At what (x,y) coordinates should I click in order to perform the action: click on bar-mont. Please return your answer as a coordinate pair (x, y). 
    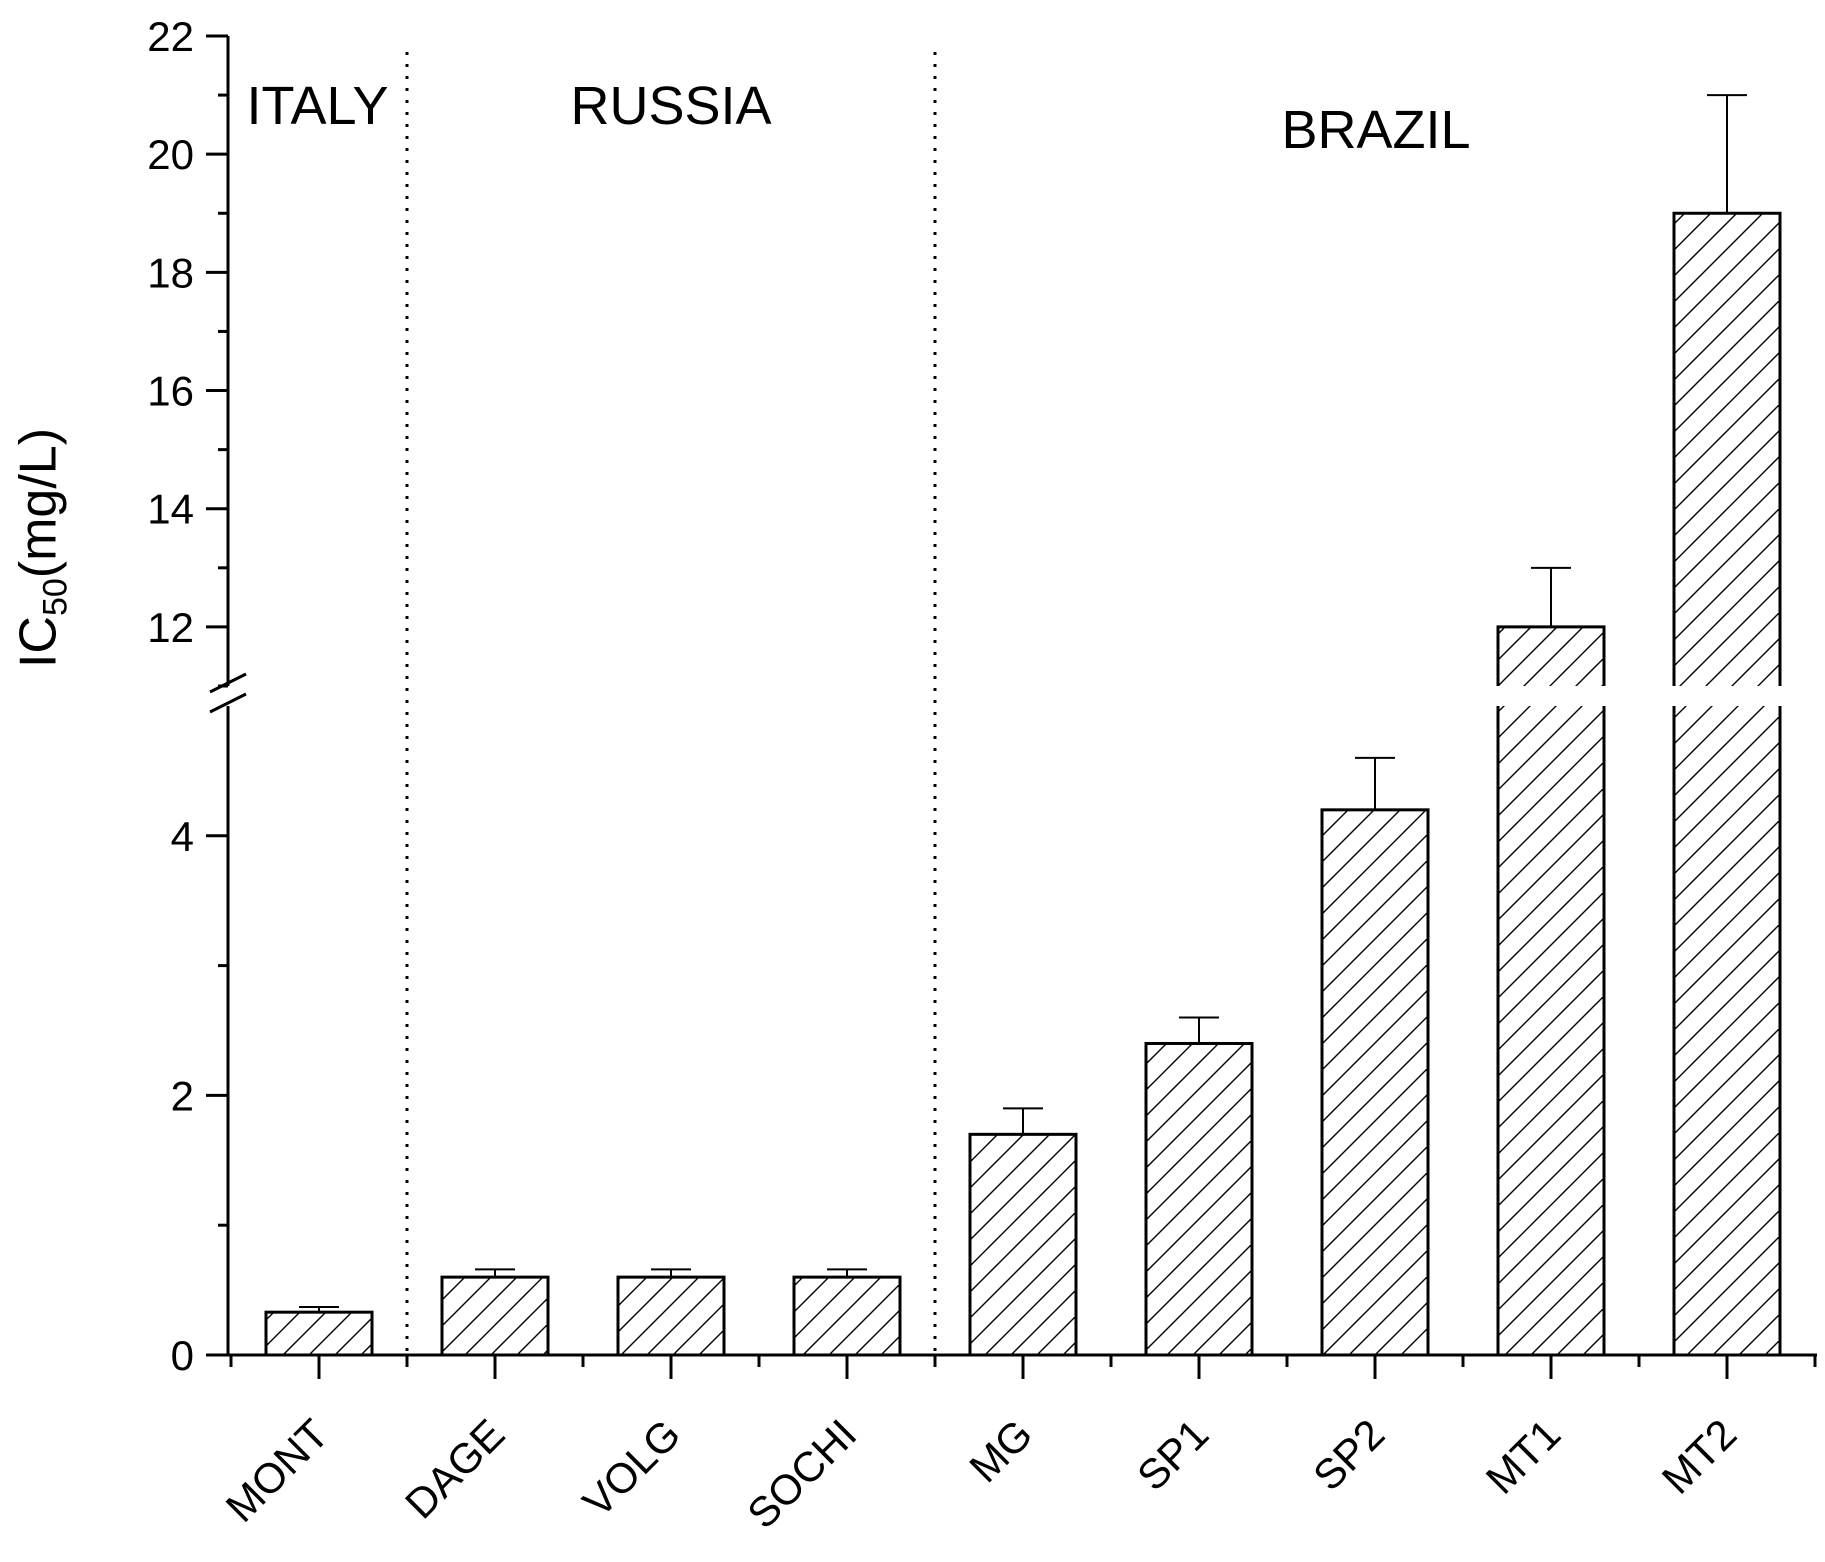
    Looking at the image, I should click on (319, 1333).